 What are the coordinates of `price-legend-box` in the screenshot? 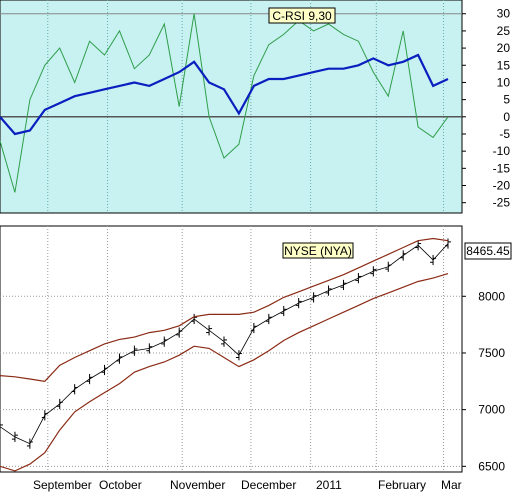 It's located at (318, 250).